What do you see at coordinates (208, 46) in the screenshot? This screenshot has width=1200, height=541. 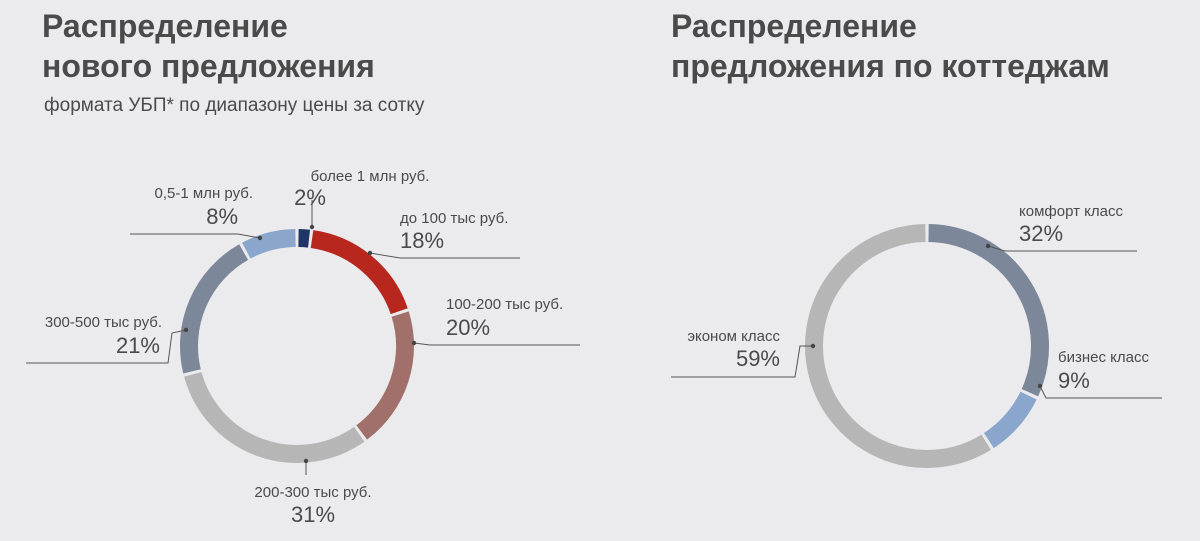 I see `chart-title-left: Распределение нового предложения` at bounding box center [208, 46].